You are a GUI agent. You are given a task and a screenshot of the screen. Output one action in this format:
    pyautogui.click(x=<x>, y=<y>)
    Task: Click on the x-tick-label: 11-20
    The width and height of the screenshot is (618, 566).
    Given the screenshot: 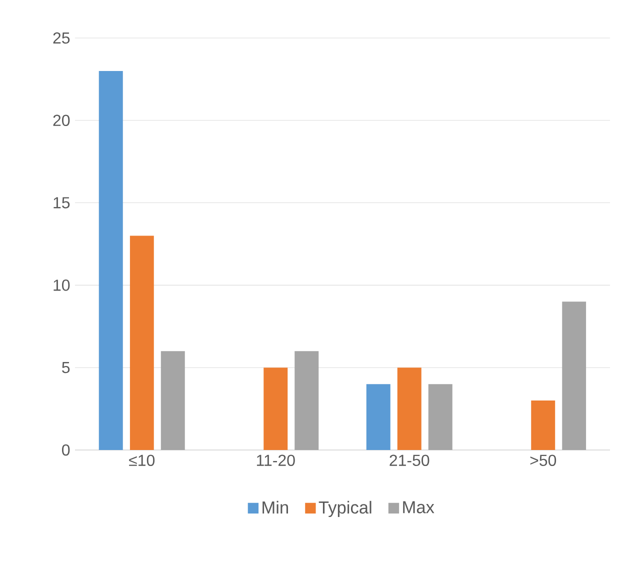 What is the action you would take?
    pyautogui.click(x=275, y=460)
    